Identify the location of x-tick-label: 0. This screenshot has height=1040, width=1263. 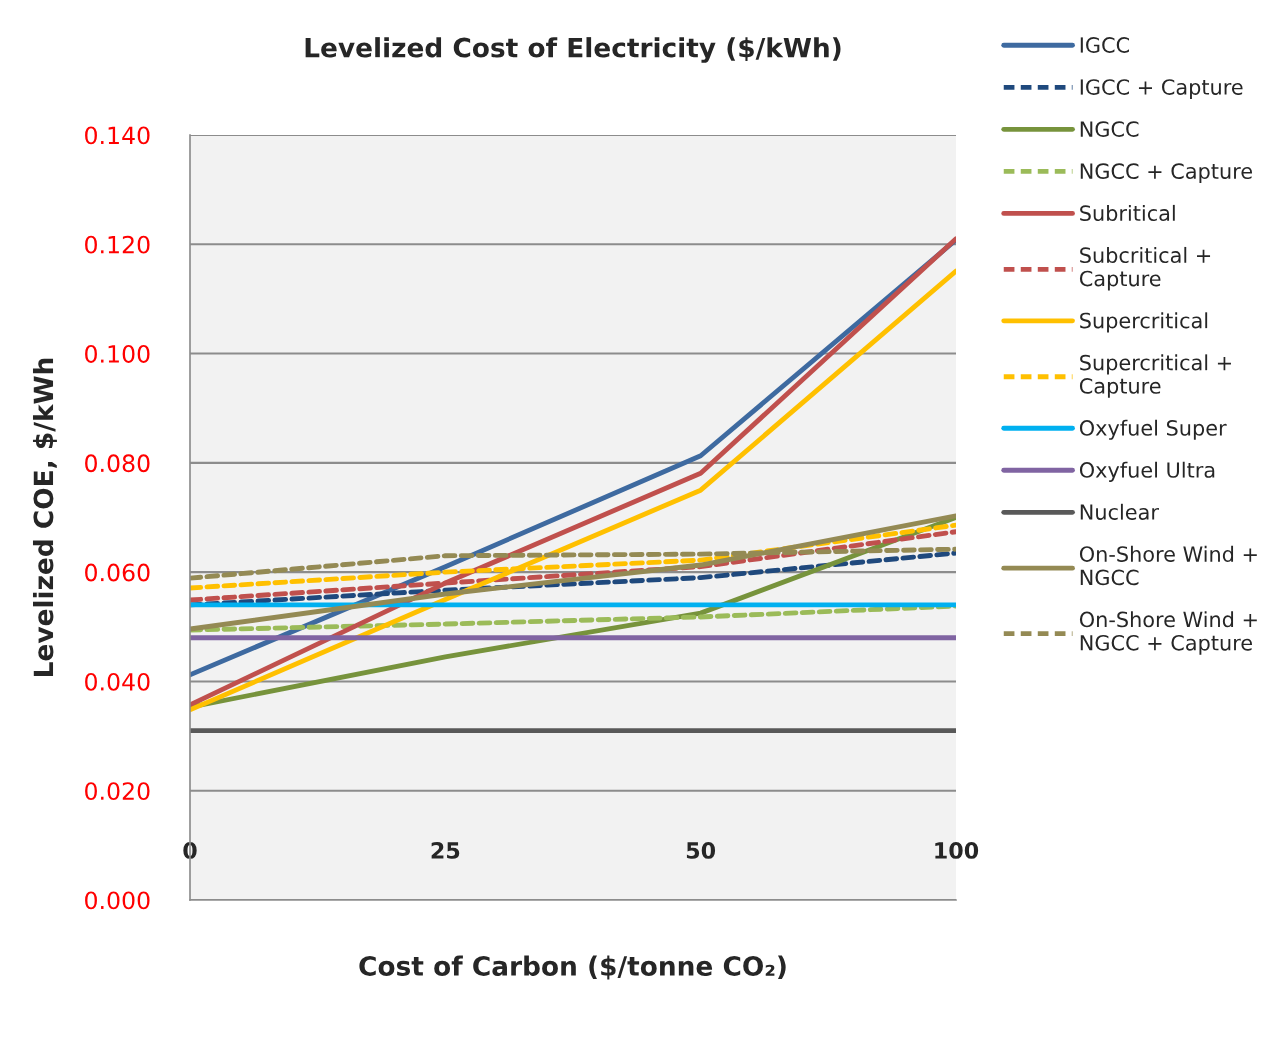
(190, 850).